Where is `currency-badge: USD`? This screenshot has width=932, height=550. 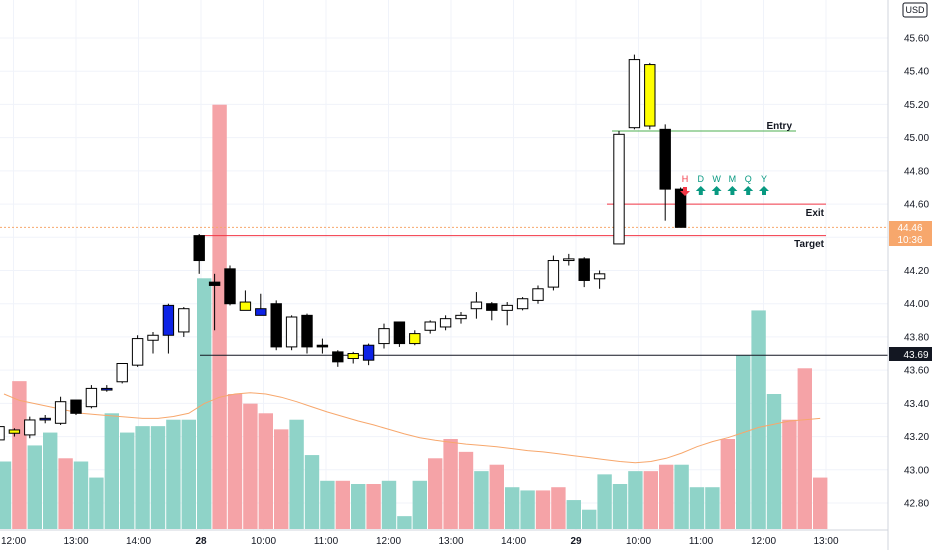
currency-badge: USD is located at coordinates (915, 10).